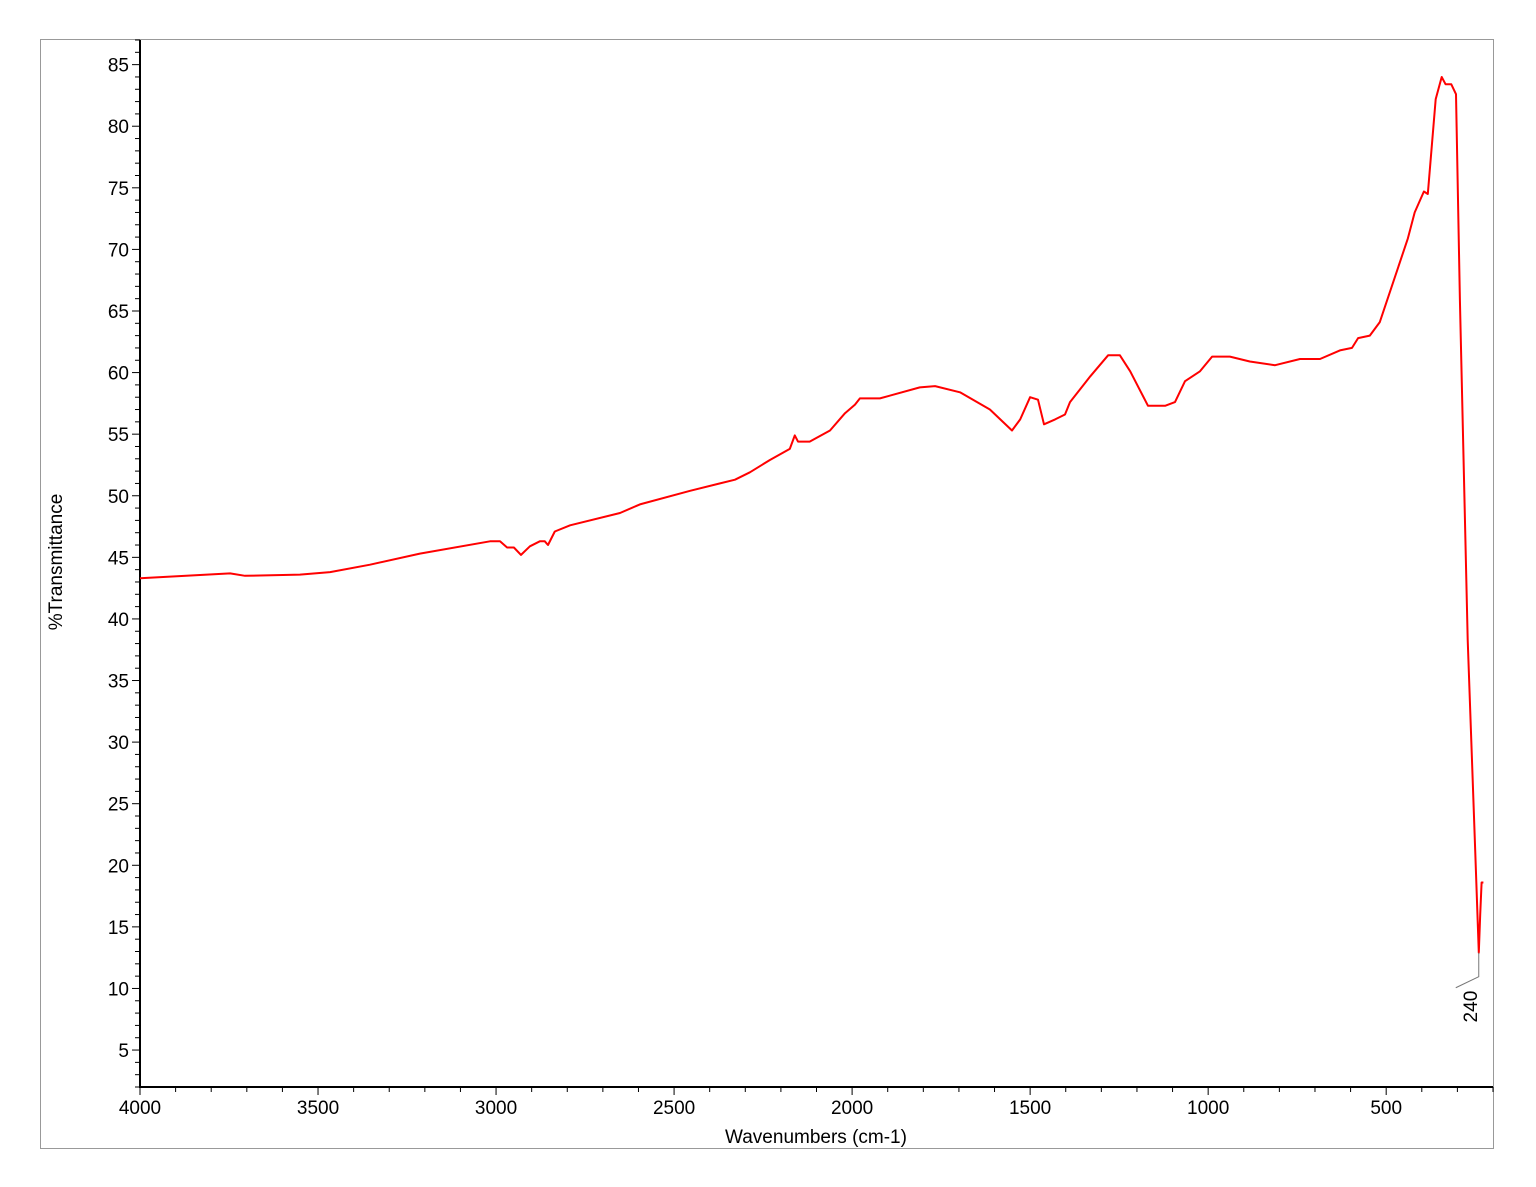  Describe the element at coordinates (56, 562) in the screenshot. I see `y-axis-label: %Transmittance` at that location.